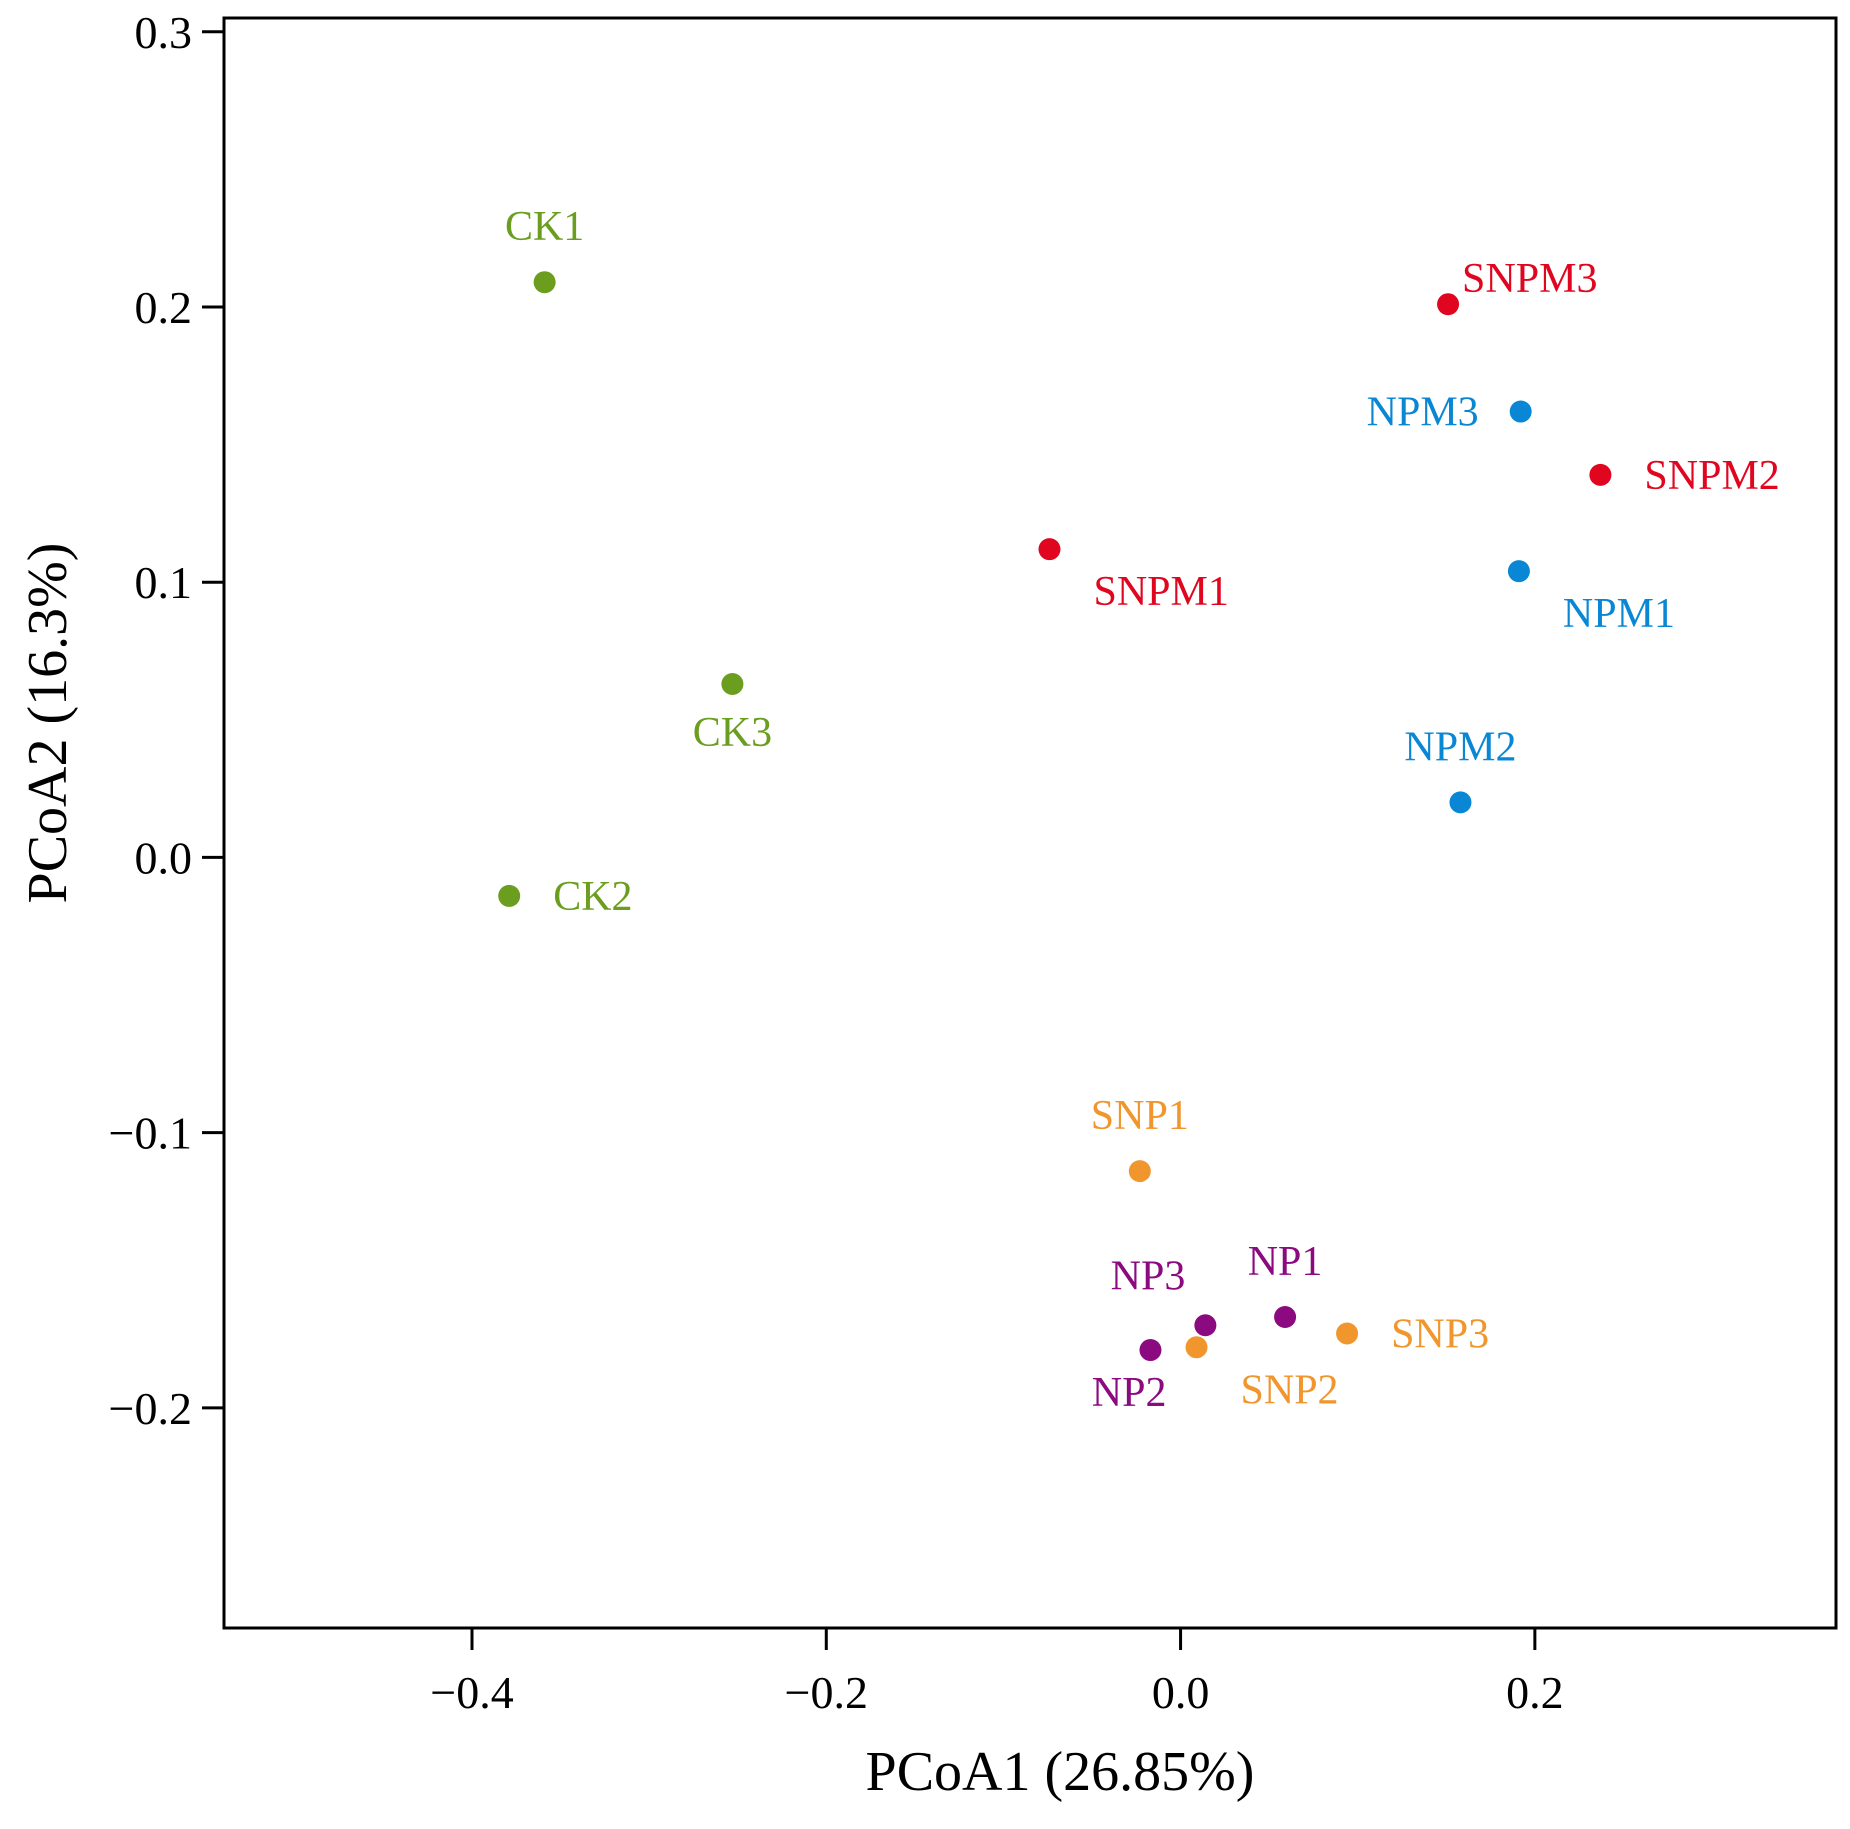 This screenshot has height=1829, width=1850. I want to click on point-snp2, so click(1196, 1347).